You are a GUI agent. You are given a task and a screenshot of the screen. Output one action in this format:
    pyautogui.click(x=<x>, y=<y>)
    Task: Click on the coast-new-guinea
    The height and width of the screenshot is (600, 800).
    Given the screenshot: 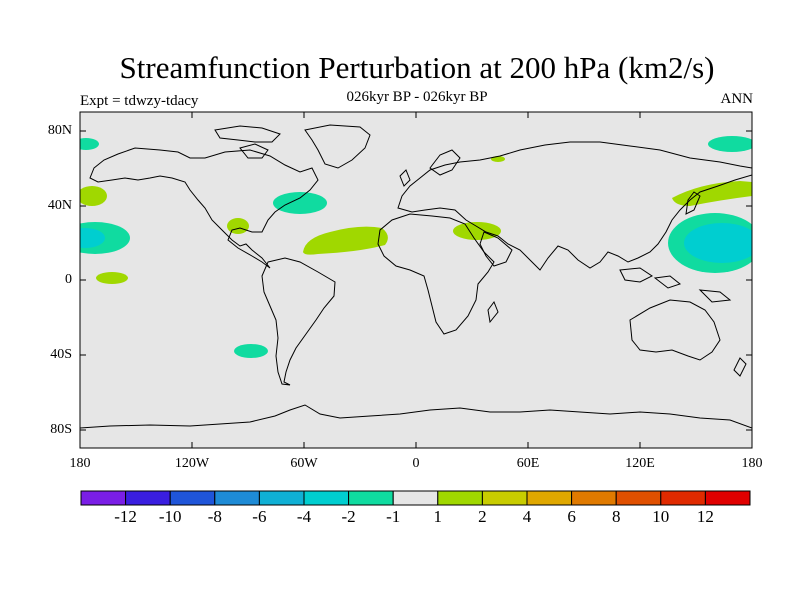 What is the action you would take?
    pyautogui.click(x=715, y=296)
    